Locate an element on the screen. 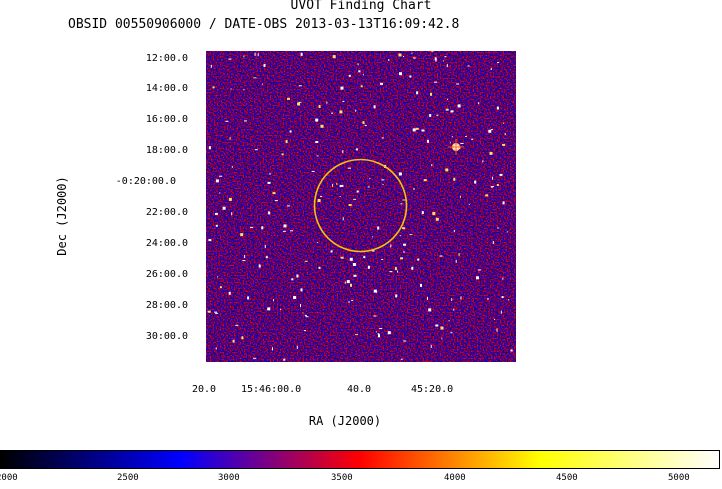  dec-tick-label: 18:00.0 is located at coordinates (166, 150).